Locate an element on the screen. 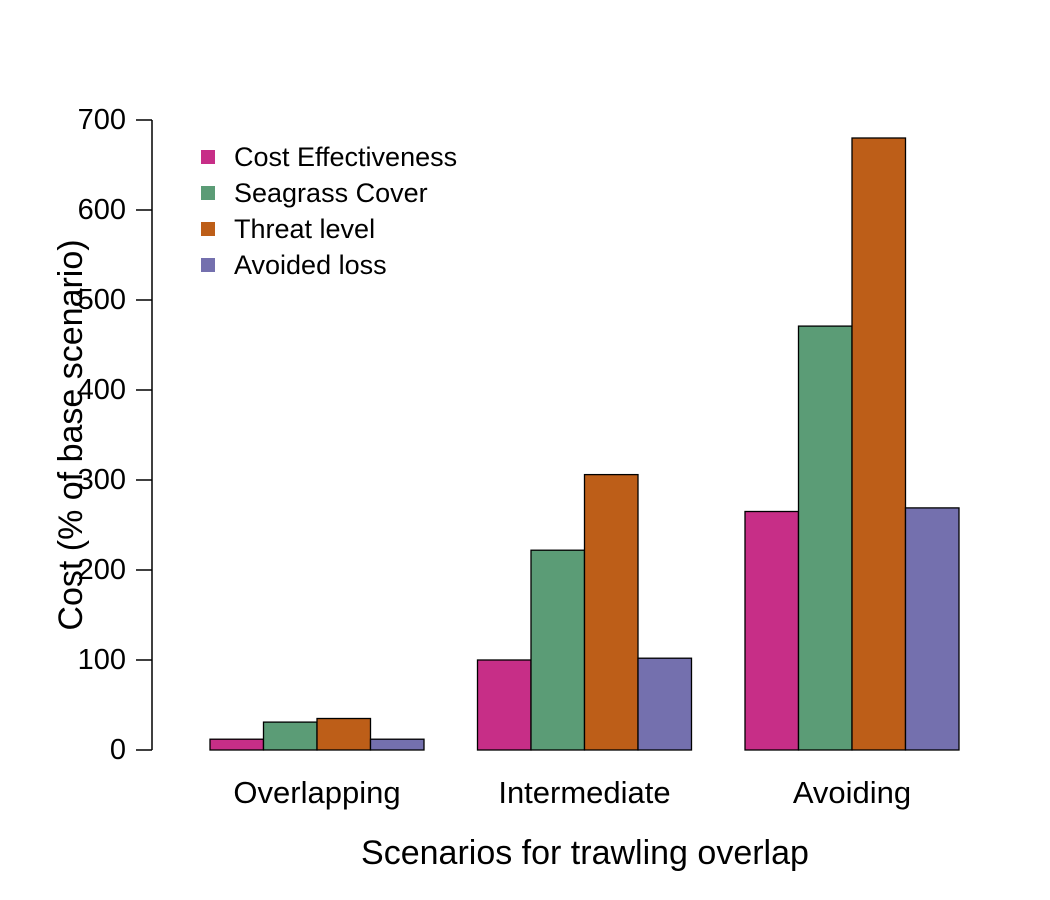  bar-threat-level-intermediate is located at coordinates (611, 612).